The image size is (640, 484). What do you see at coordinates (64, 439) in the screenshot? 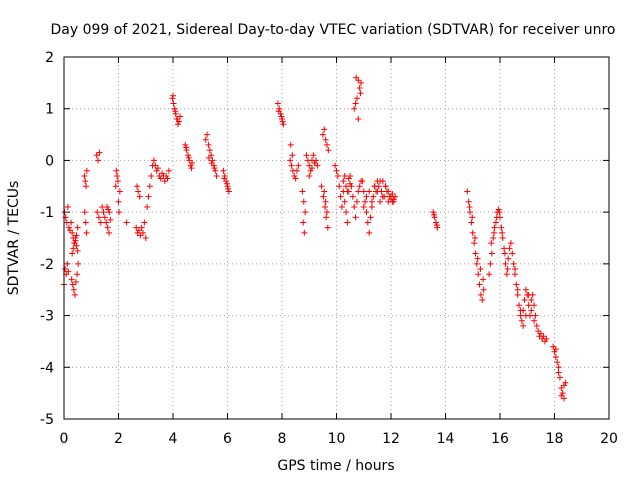
I see `x-tick-label: 0` at bounding box center [64, 439].